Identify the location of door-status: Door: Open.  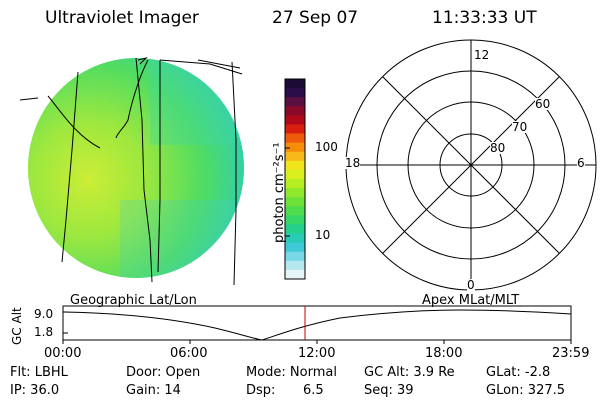
(163, 372).